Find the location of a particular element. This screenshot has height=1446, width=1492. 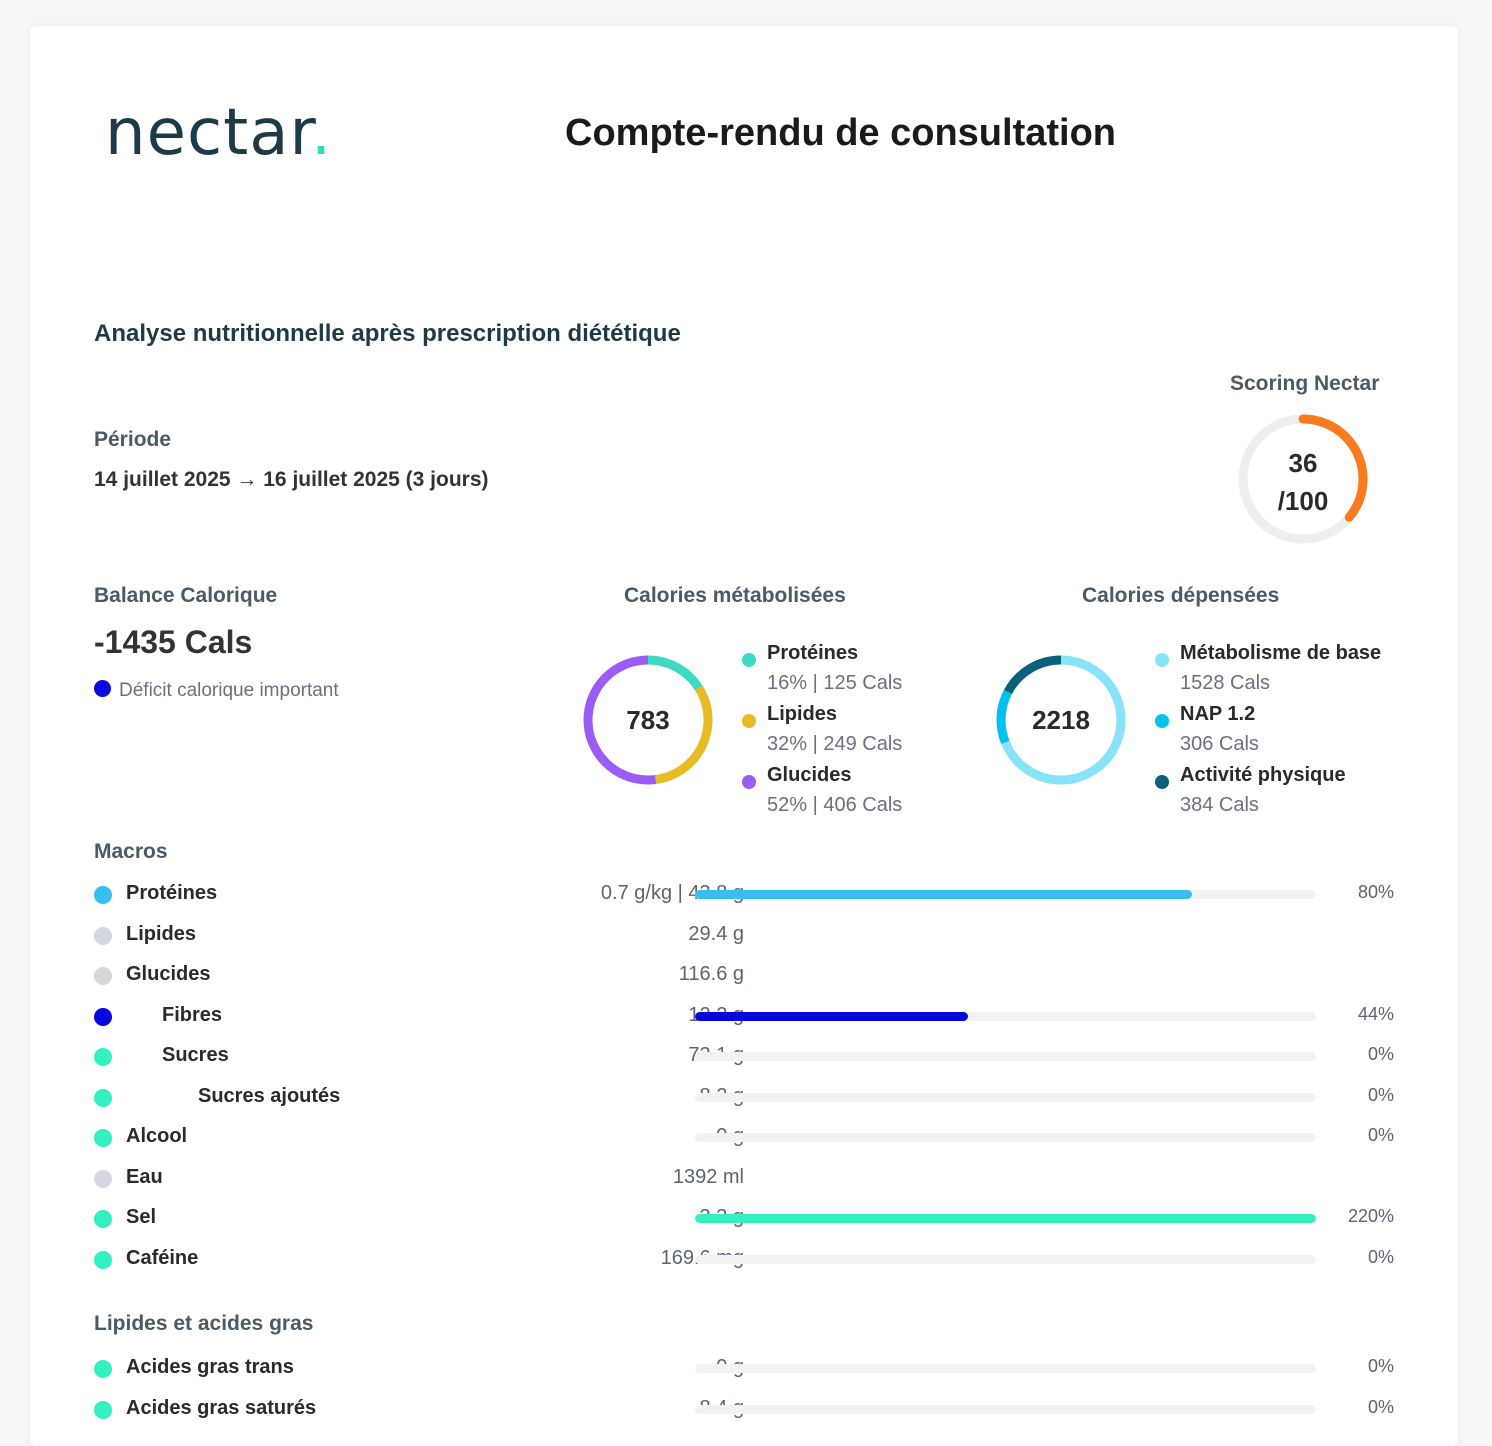

nectar-logo: nectar. is located at coordinates (219, 133).